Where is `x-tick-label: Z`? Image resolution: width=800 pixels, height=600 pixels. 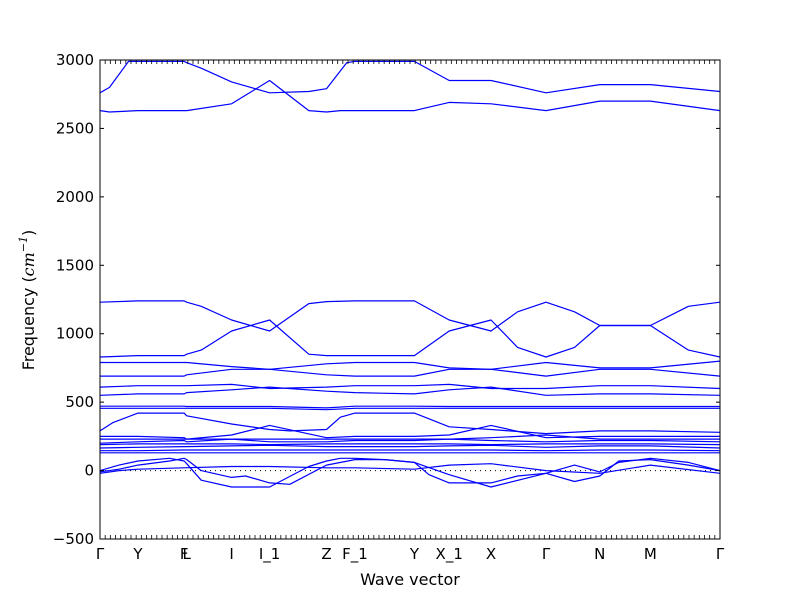
x-tick-label: Z is located at coordinates (326, 554).